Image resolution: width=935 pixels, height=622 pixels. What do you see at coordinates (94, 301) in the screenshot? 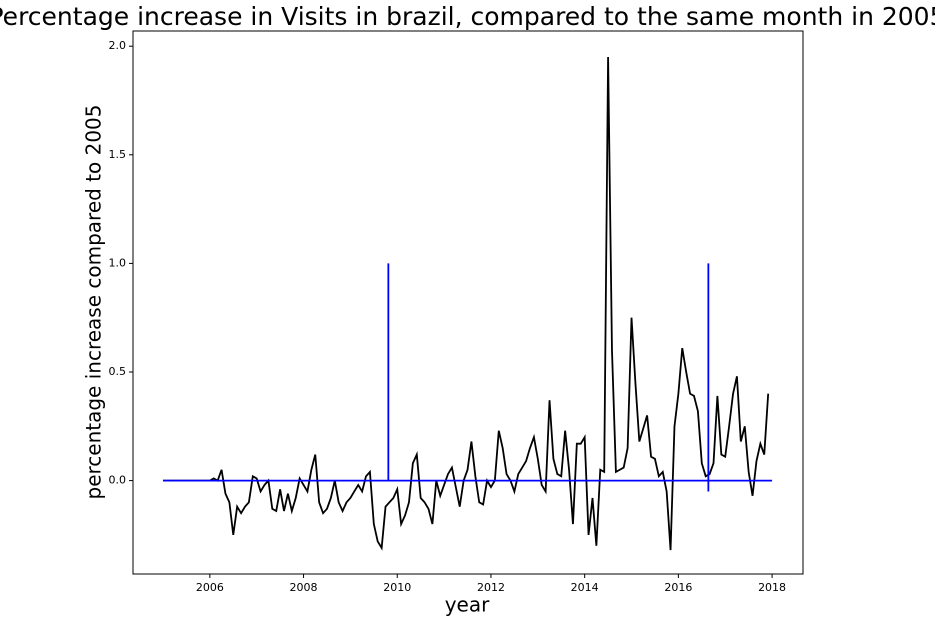
I see `y-axis-label: percentage increase compared to 2005` at bounding box center [94, 301].